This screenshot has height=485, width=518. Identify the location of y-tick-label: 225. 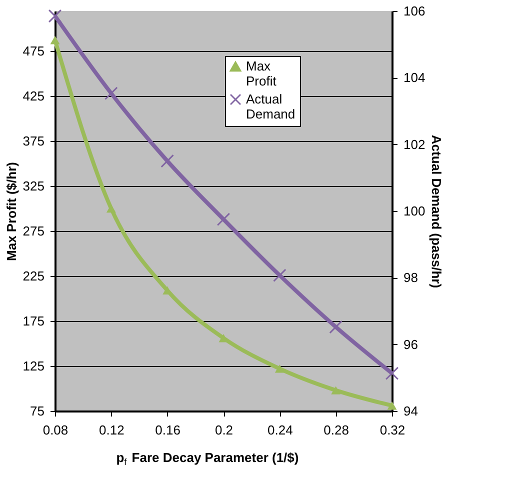
(33, 276).